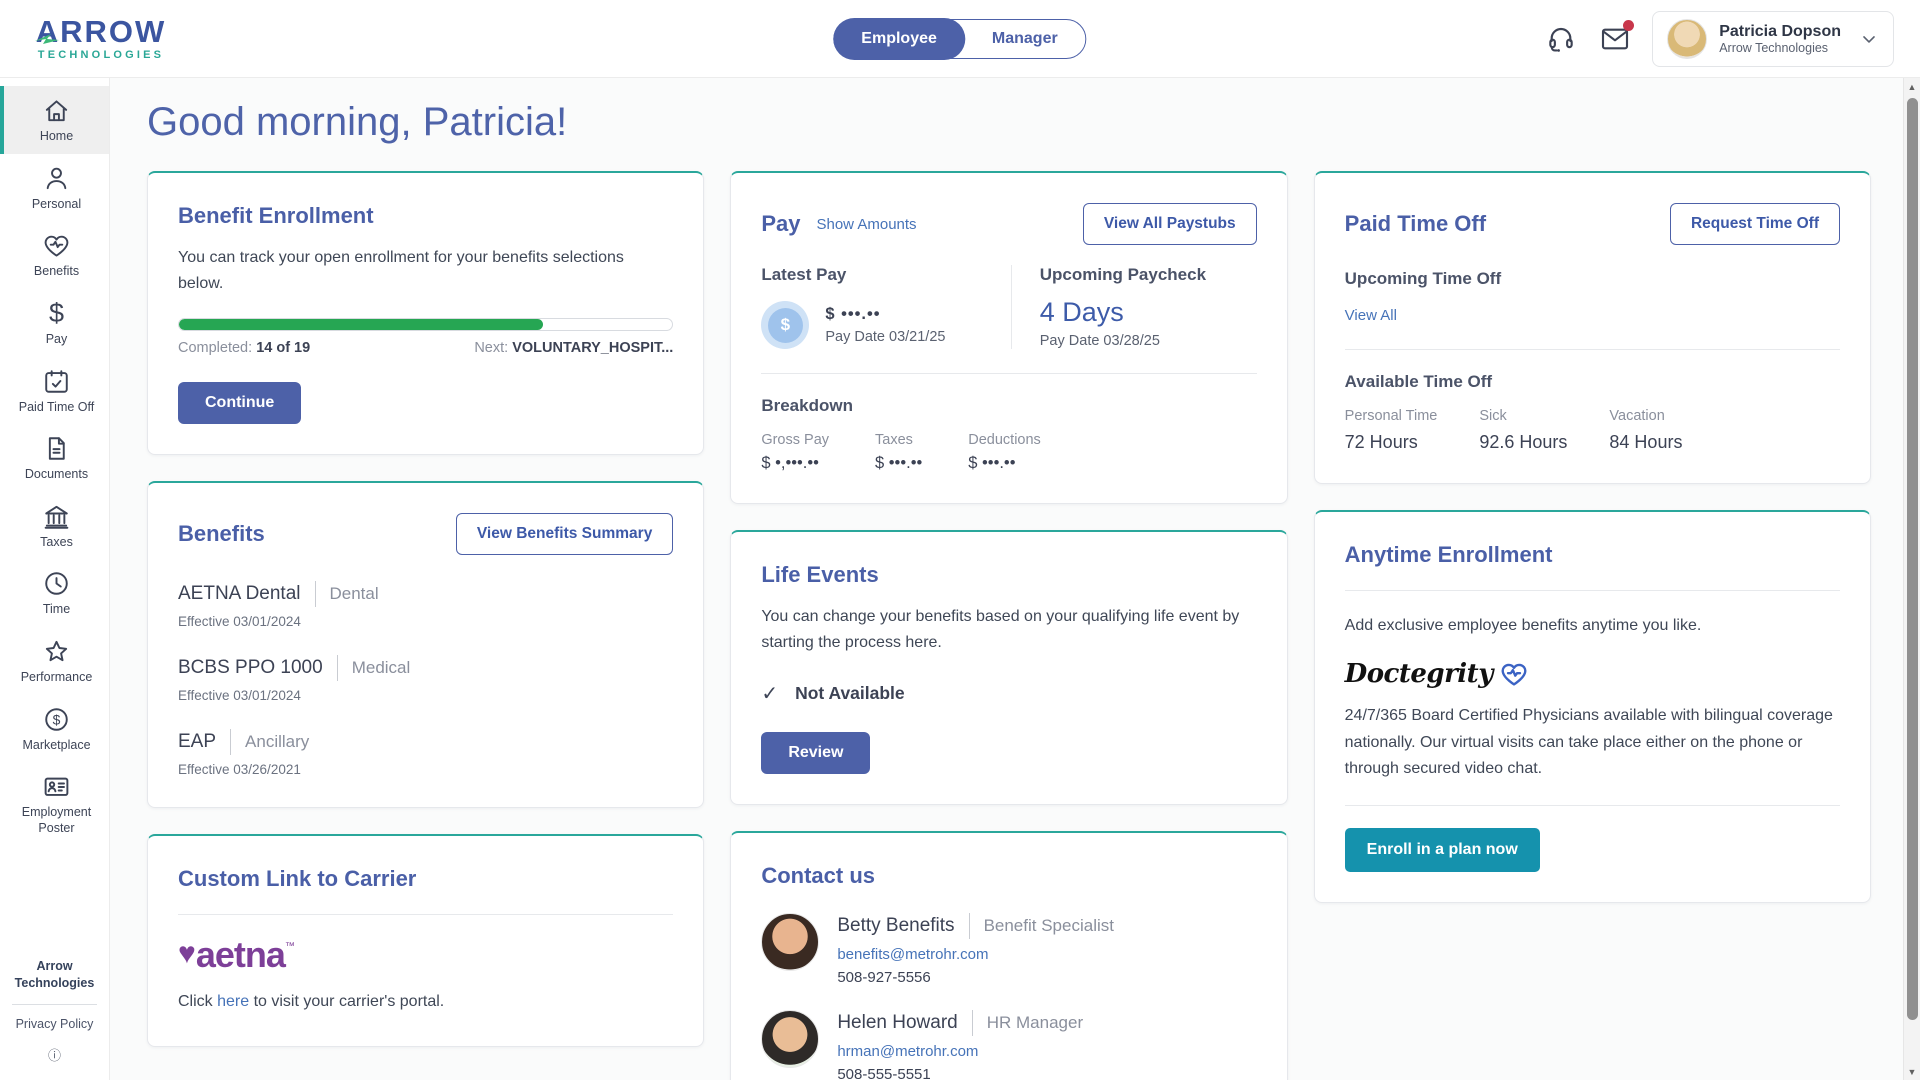 The height and width of the screenshot is (1080, 1920). What do you see at coordinates (908, 1051) in the screenshot?
I see `contact-email-link: hrman@metrohr.com` at bounding box center [908, 1051].